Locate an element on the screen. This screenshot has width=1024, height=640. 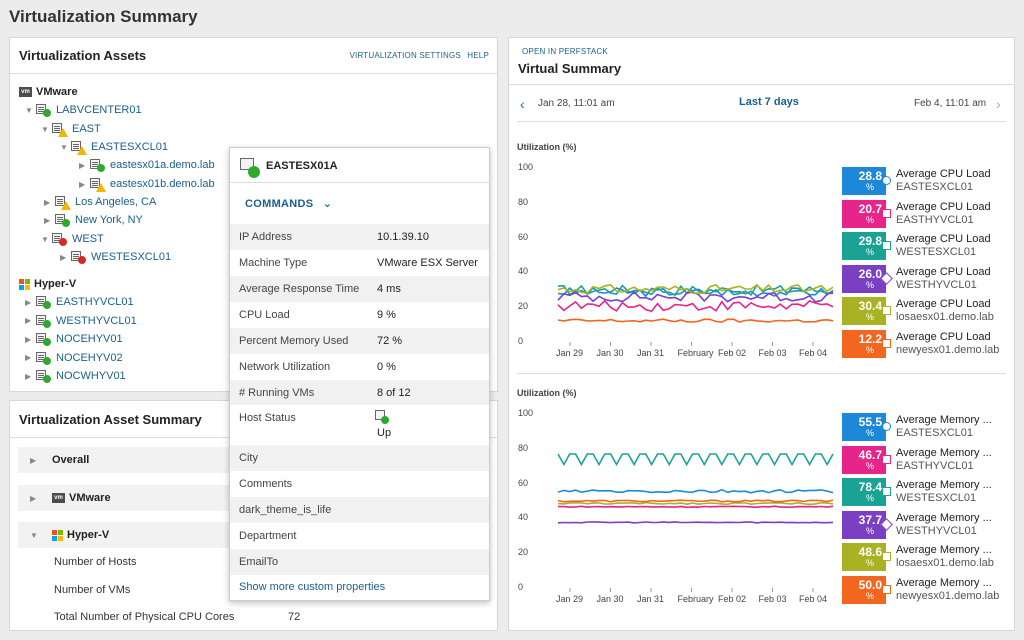
commands-menu: COMMANDS ⌄ is located at coordinates (288, 203).